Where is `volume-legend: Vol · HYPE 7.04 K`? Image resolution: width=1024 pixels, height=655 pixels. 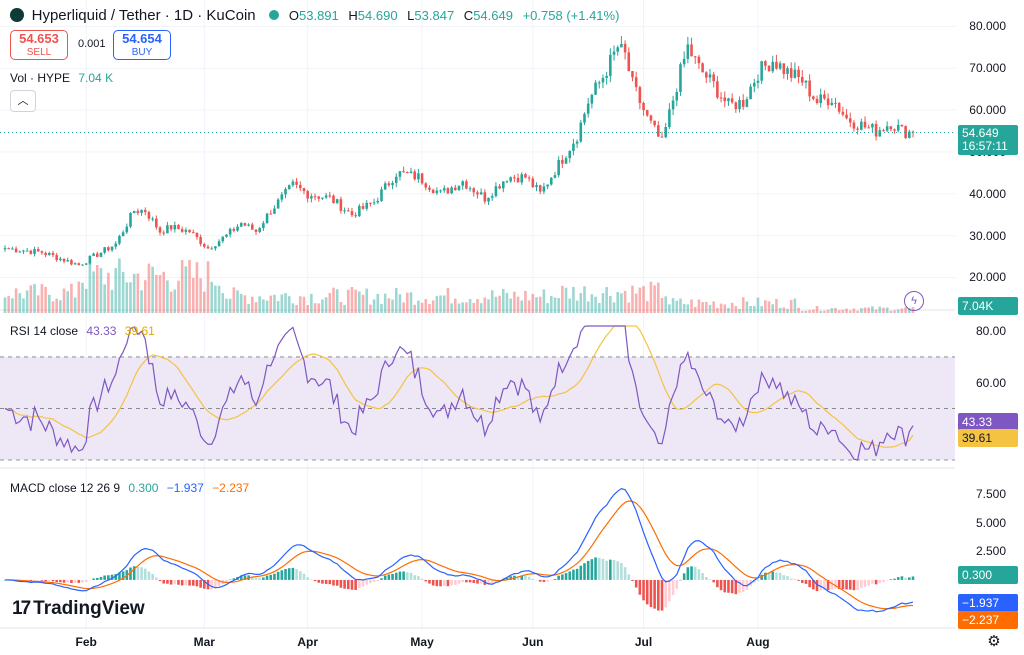
volume-legend: Vol · HYPE 7.04 K is located at coordinates (64, 78).